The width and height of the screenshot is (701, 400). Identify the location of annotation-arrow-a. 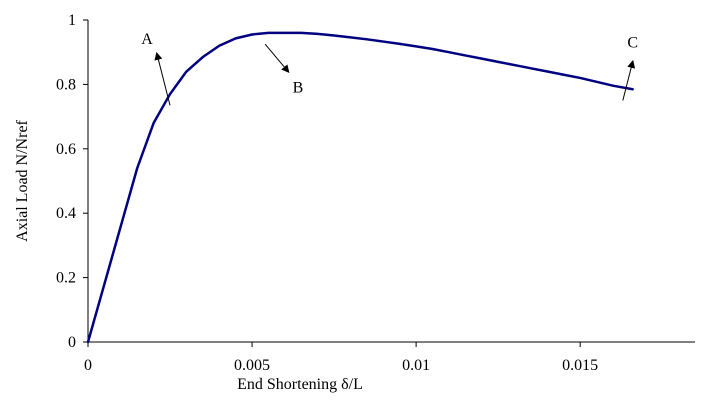
(162, 78).